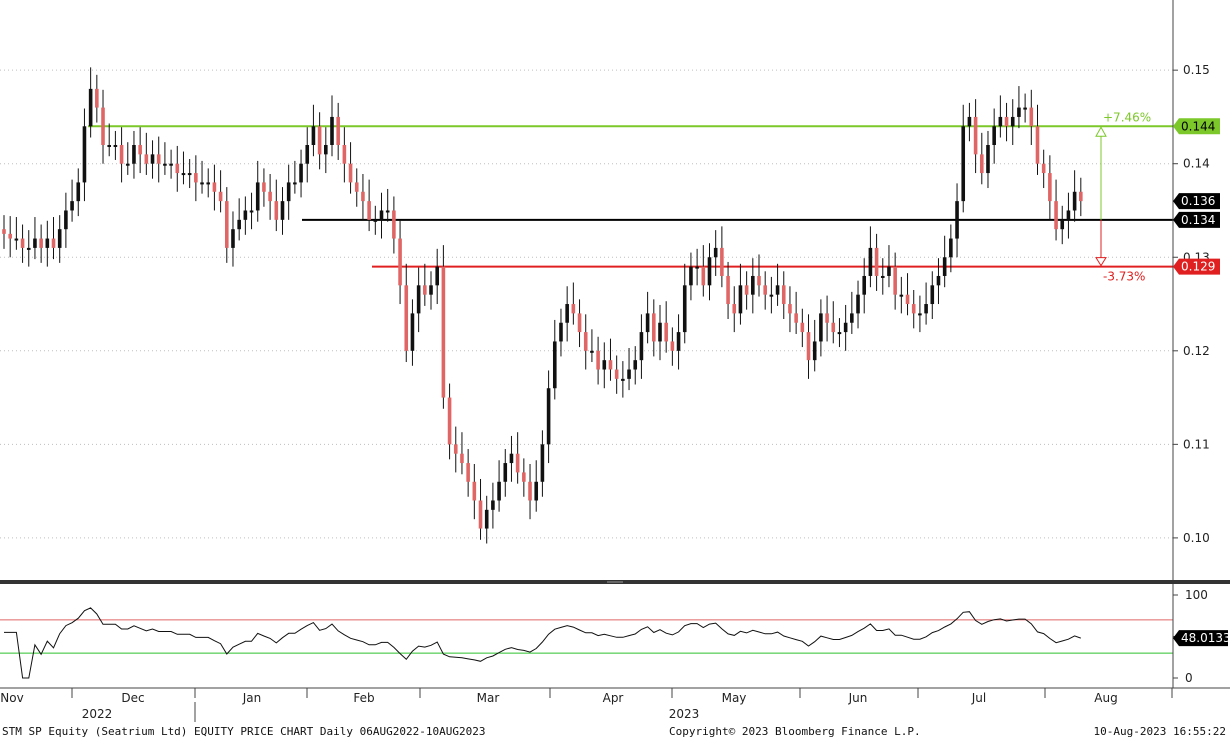 The image size is (1230, 739). Describe the element at coordinates (613, 698) in the screenshot. I see `month-label: Apr` at that location.